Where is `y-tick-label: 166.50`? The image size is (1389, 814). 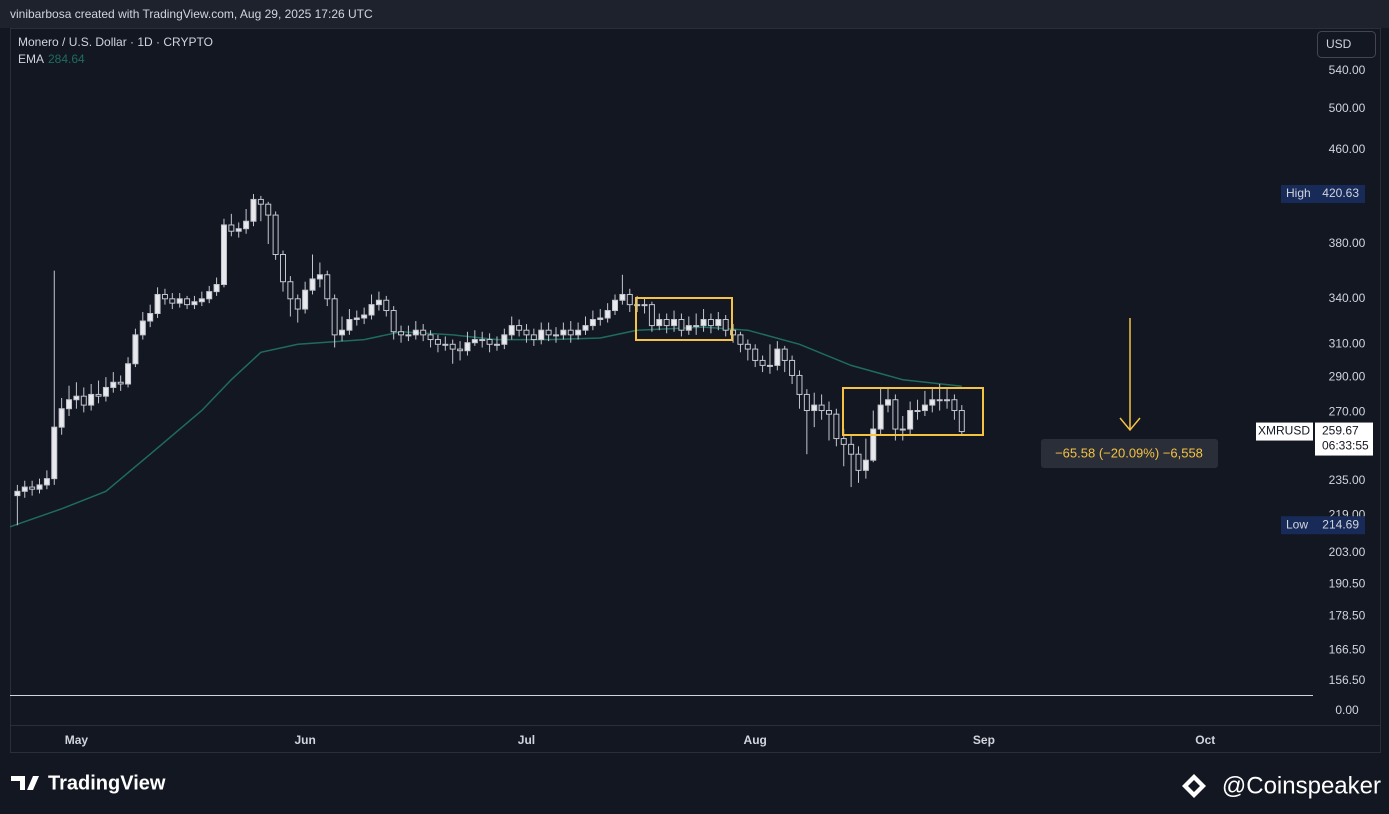
y-tick-label: 166.50 is located at coordinates (1347, 650).